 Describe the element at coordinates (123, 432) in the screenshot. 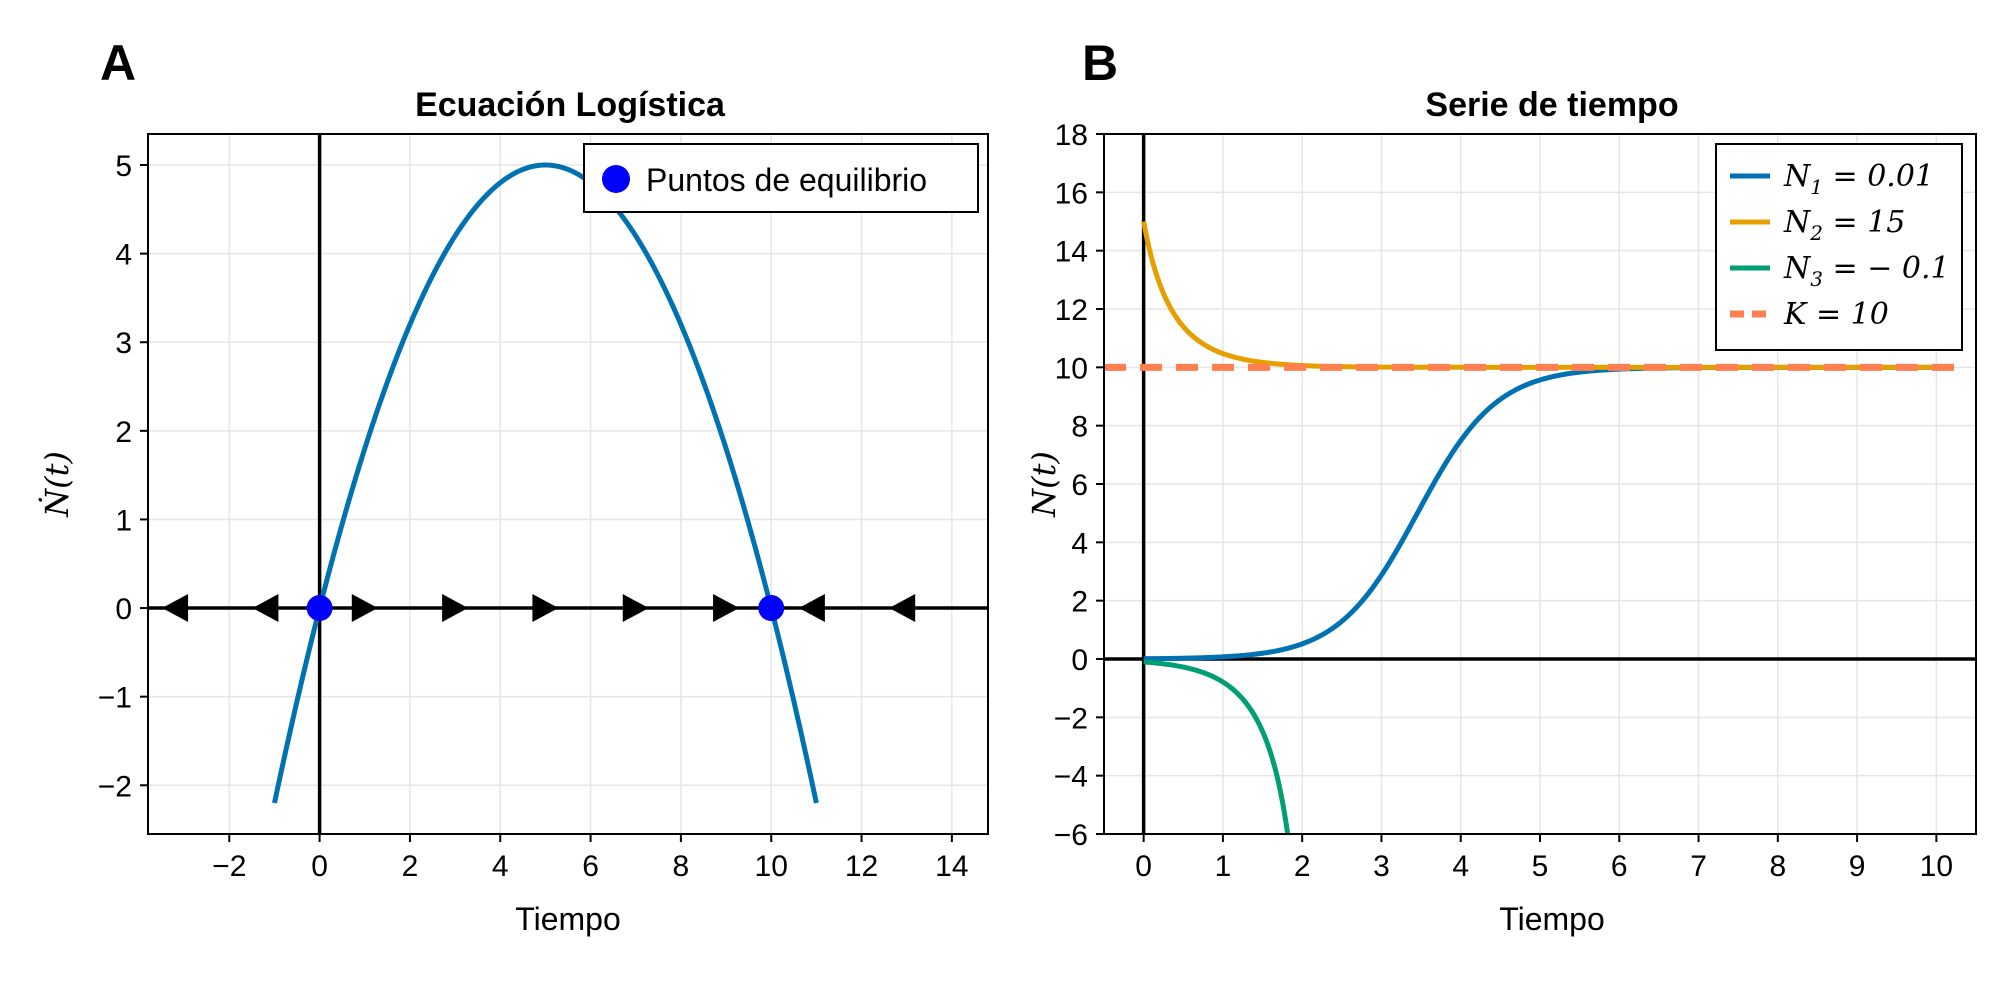

I see `chart-a-y-tick-label: 2` at that location.